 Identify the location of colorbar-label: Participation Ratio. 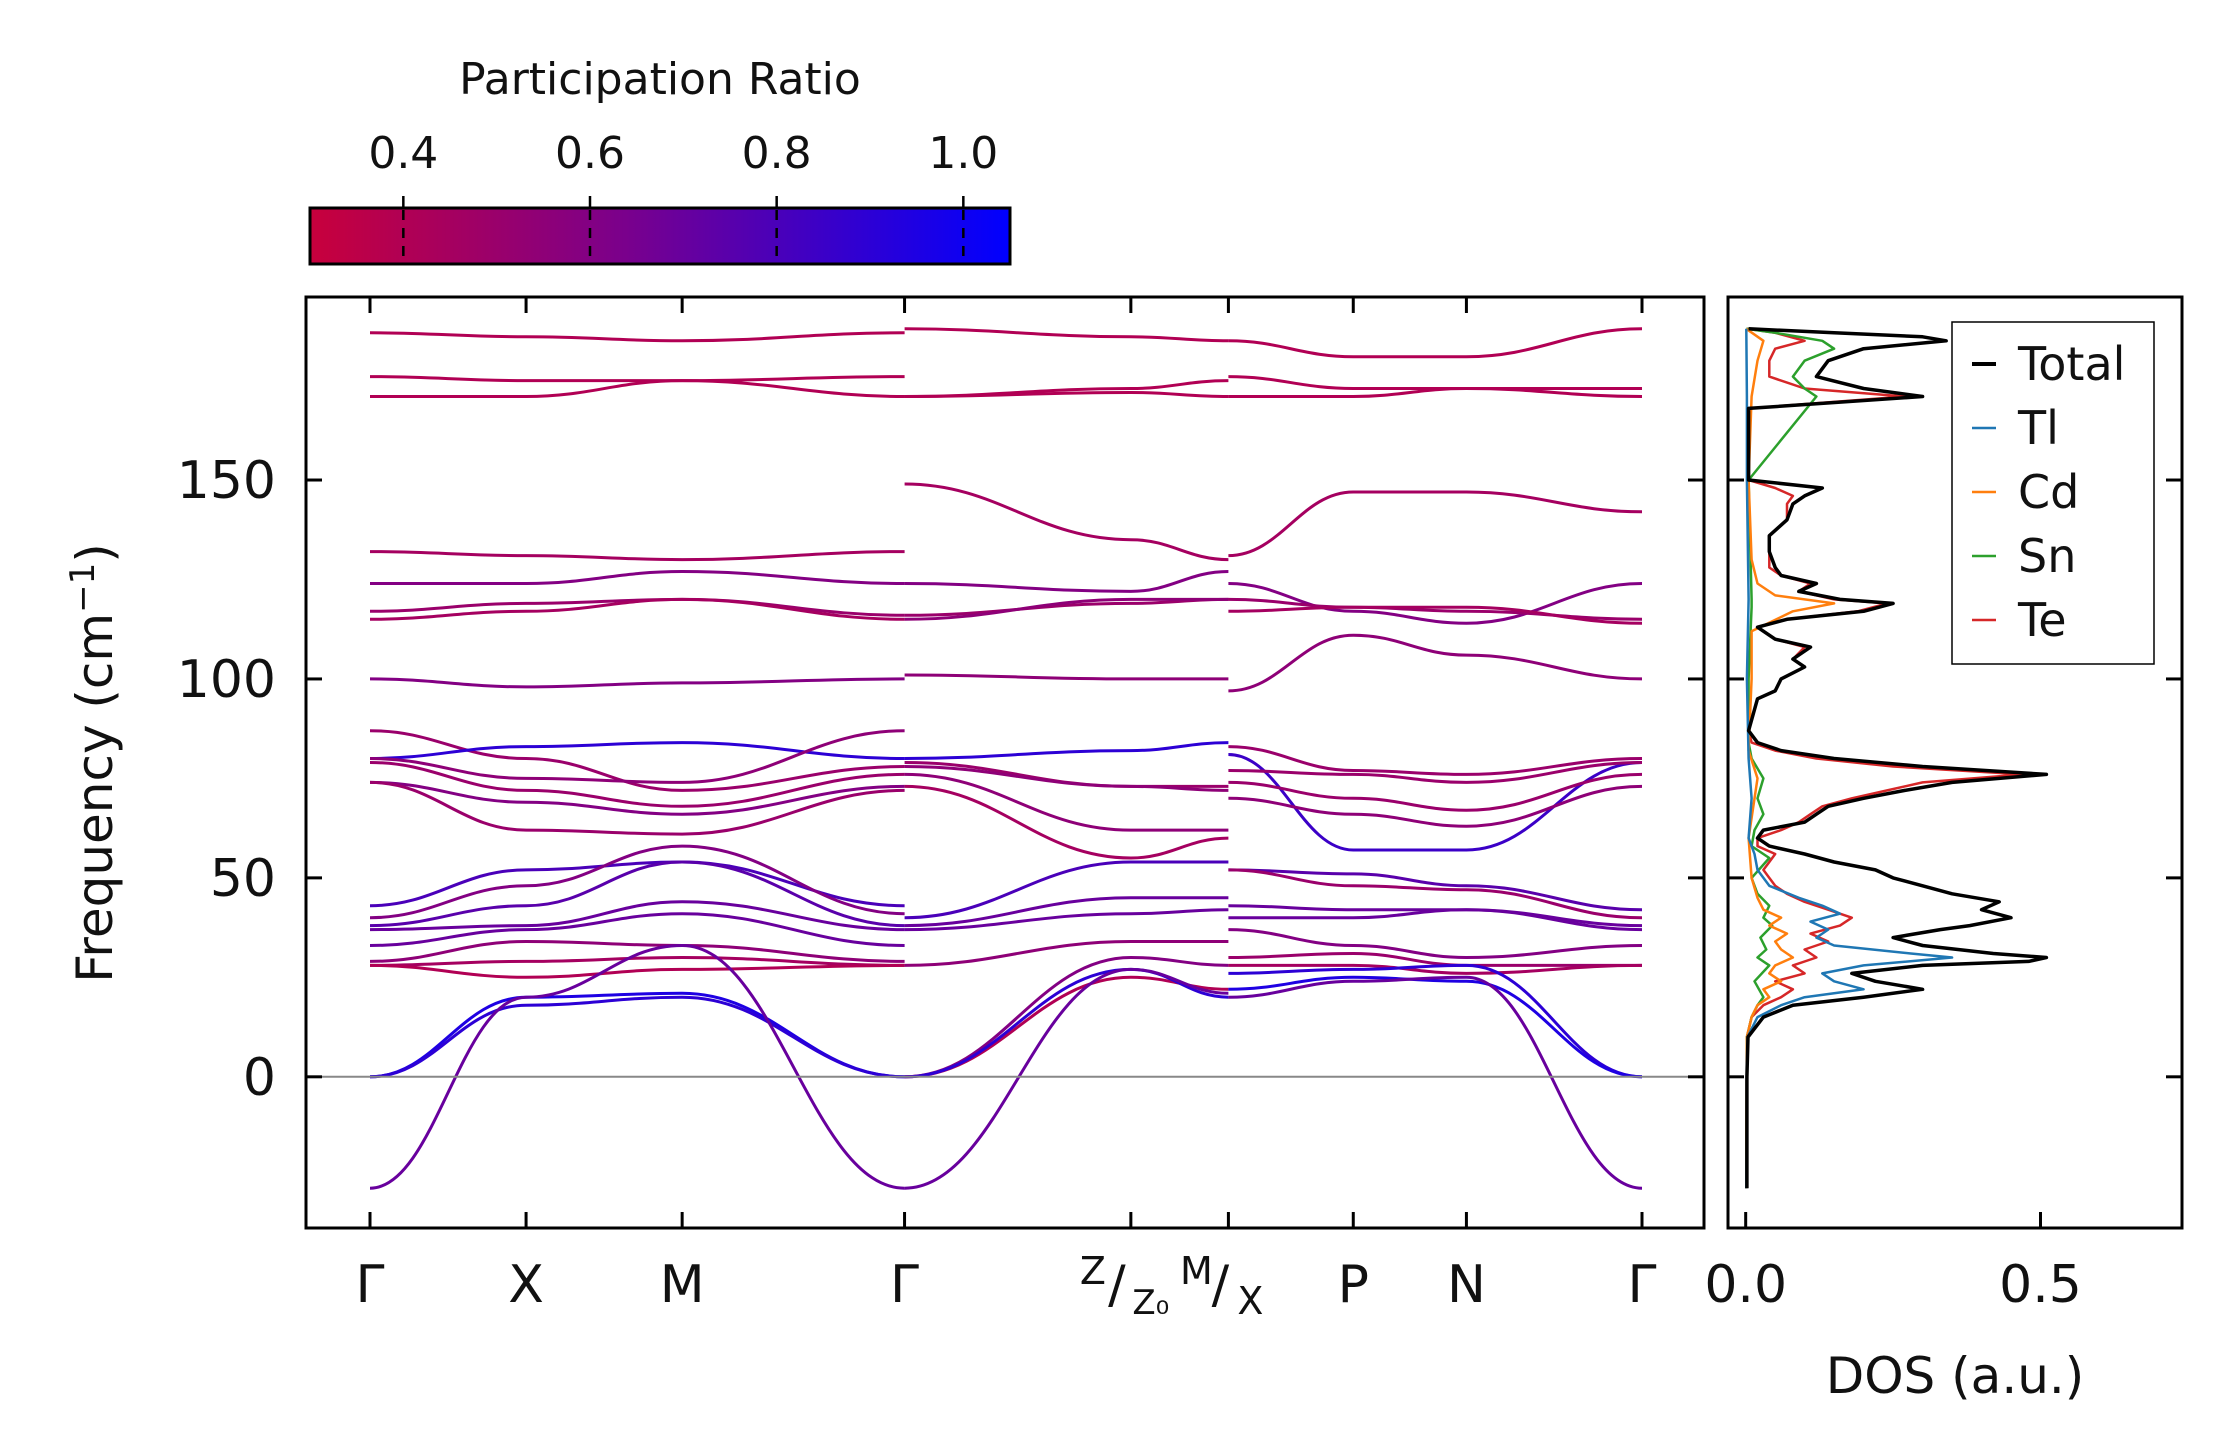
(660, 79).